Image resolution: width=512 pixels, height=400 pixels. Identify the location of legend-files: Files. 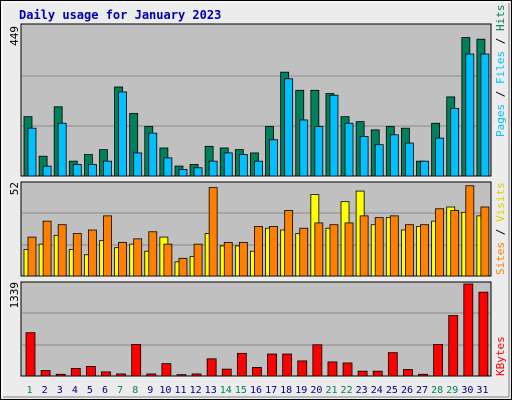
(500, 67).